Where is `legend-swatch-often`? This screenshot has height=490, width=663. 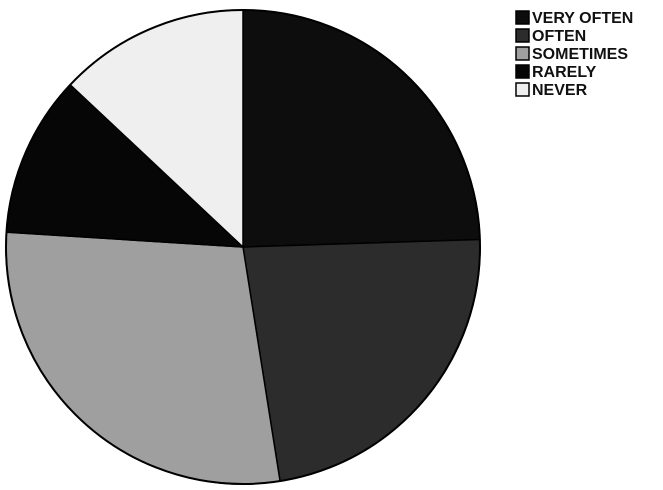
legend-swatch-often is located at coordinates (522, 35).